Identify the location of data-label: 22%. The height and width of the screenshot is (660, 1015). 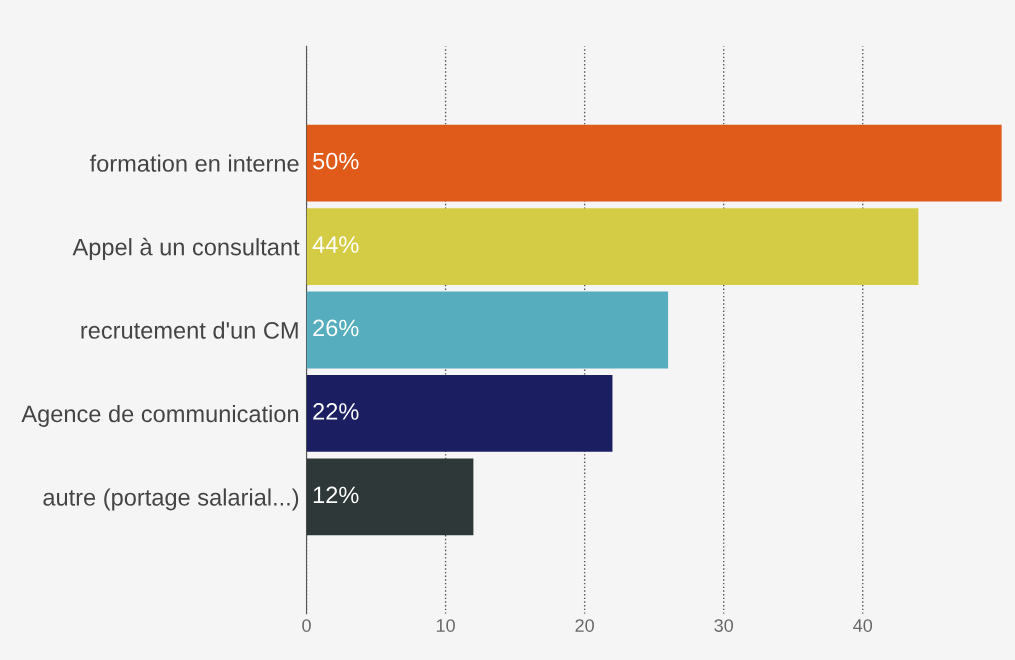
(336, 411).